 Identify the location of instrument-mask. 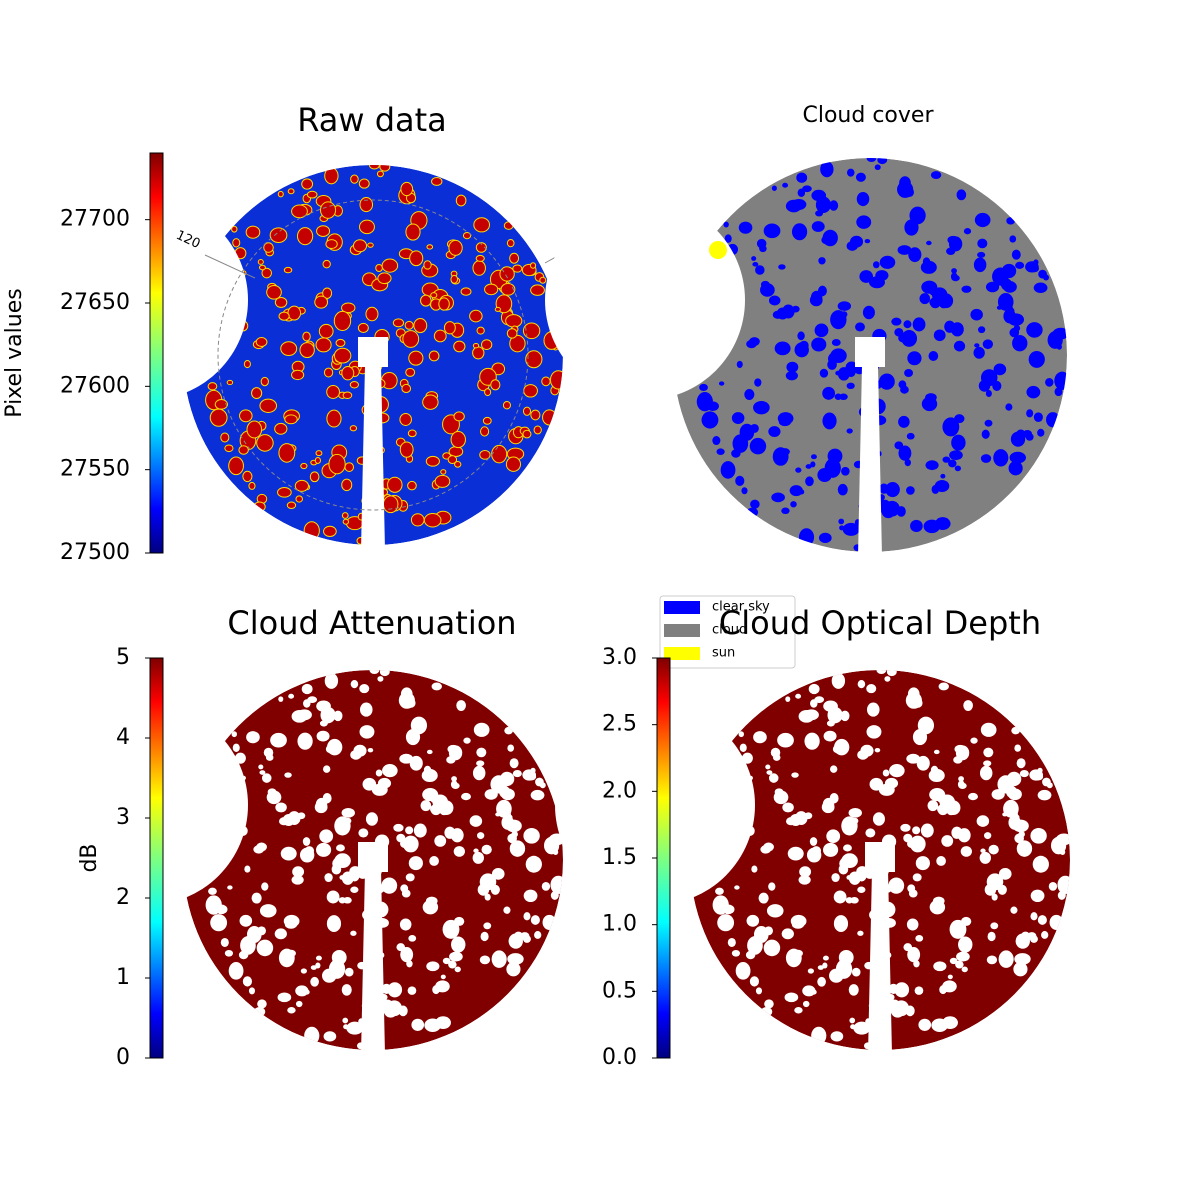
(870, 352).